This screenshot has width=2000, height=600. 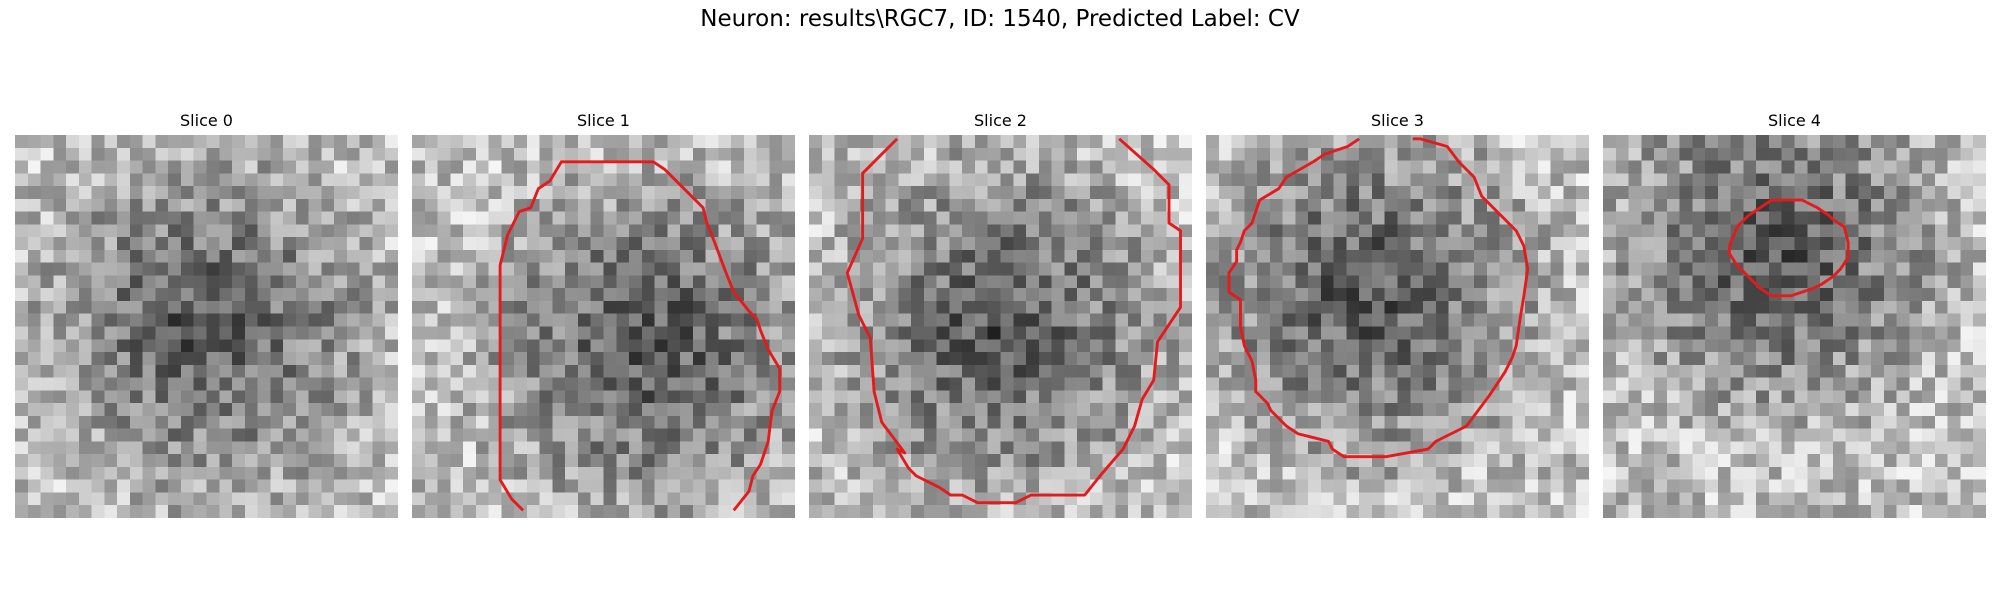 I want to click on panel-title: Slice 1, so click(x=603, y=120).